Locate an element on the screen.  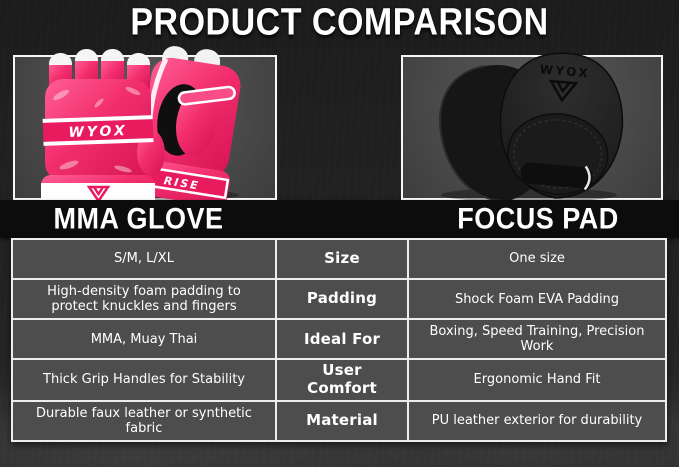
pad-strap-highlight is located at coordinates (587, 178).